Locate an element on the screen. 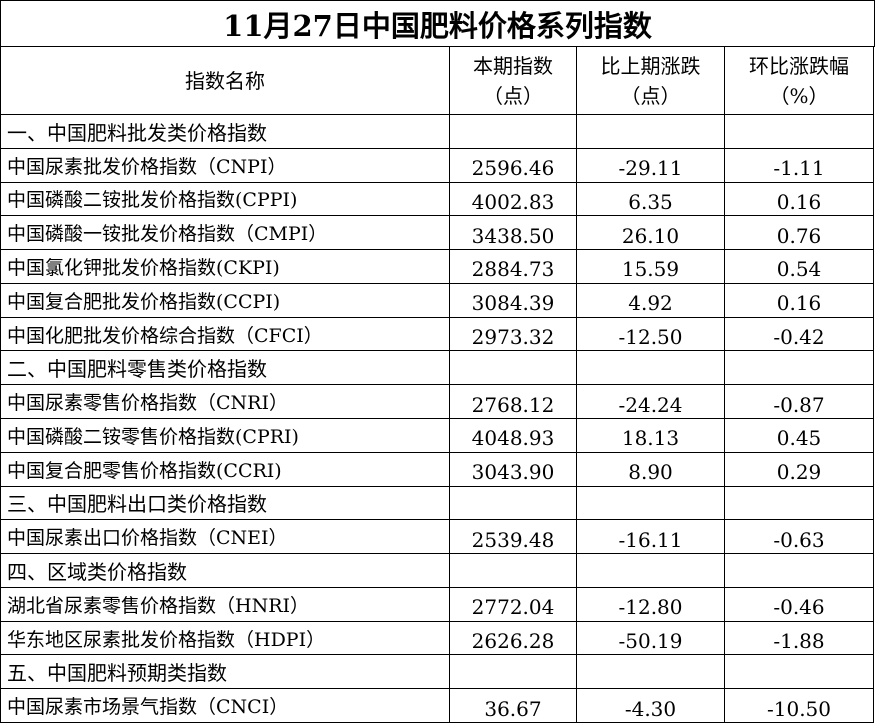 The height and width of the screenshot is (723, 875). header-cell: 指数名称 is located at coordinates (225, 81).